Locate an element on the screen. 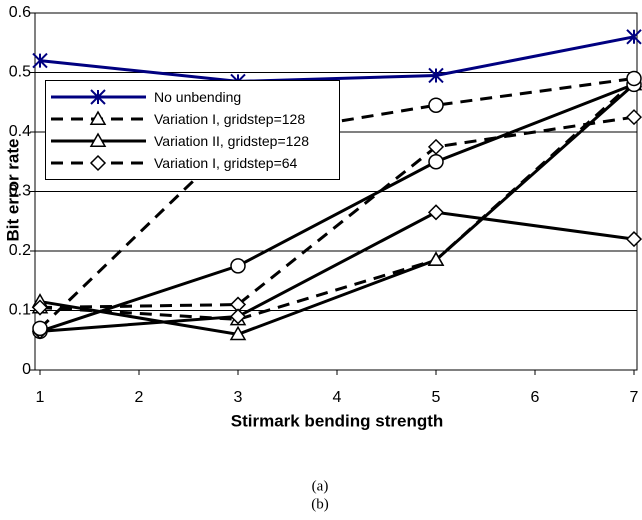 Image resolution: width=642 pixels, height=520 pixels. legend-label: Variation I, gridstep=128 is located at coordinates (230, 119).